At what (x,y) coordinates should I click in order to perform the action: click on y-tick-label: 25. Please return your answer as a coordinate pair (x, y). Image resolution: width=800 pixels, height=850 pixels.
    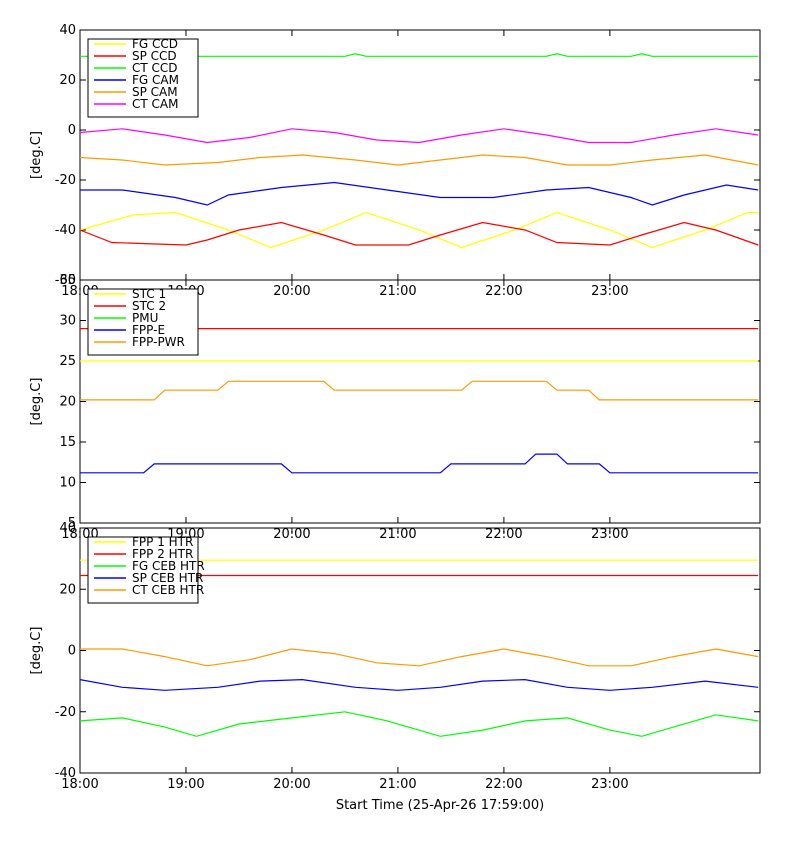
    Looking at the image, I should click on (67, 361).